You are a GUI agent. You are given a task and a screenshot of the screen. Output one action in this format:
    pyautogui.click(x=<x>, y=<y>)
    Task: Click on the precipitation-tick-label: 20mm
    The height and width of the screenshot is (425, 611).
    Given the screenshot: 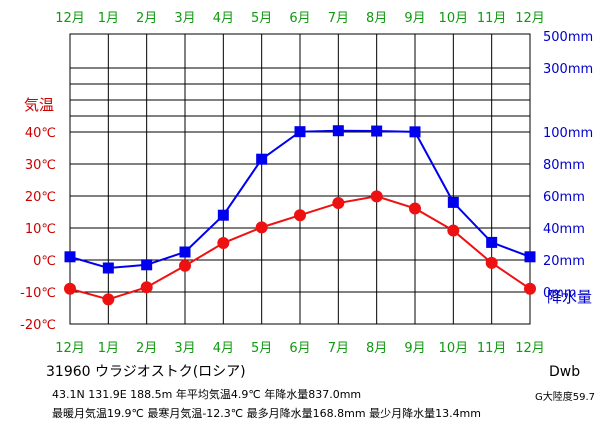 What is the action you would take?
    pyautogui.click(x=564, y=261)
    